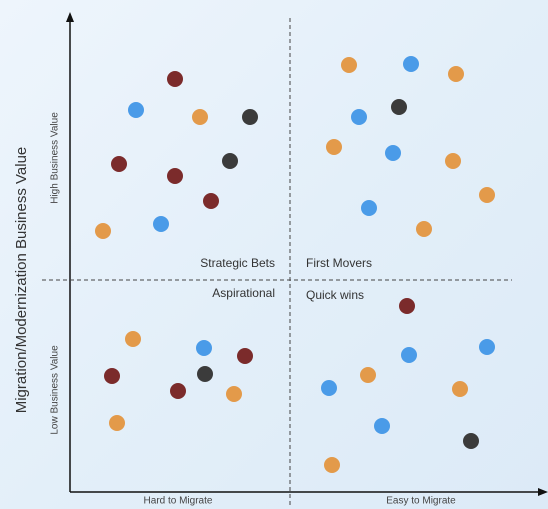 This screenshot has width=548, height=509. Describe the element at coordinates (421, 501) in the screenshot. I see `x-right-label: Easy to Migrate` at that location.